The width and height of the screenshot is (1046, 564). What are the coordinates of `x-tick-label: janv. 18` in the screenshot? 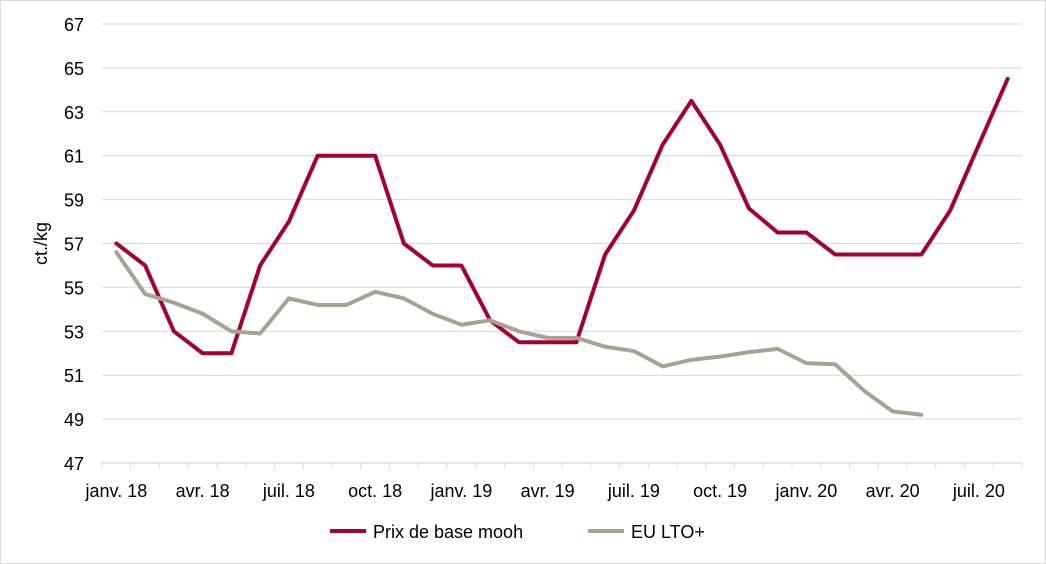 It's located at (116, 491).